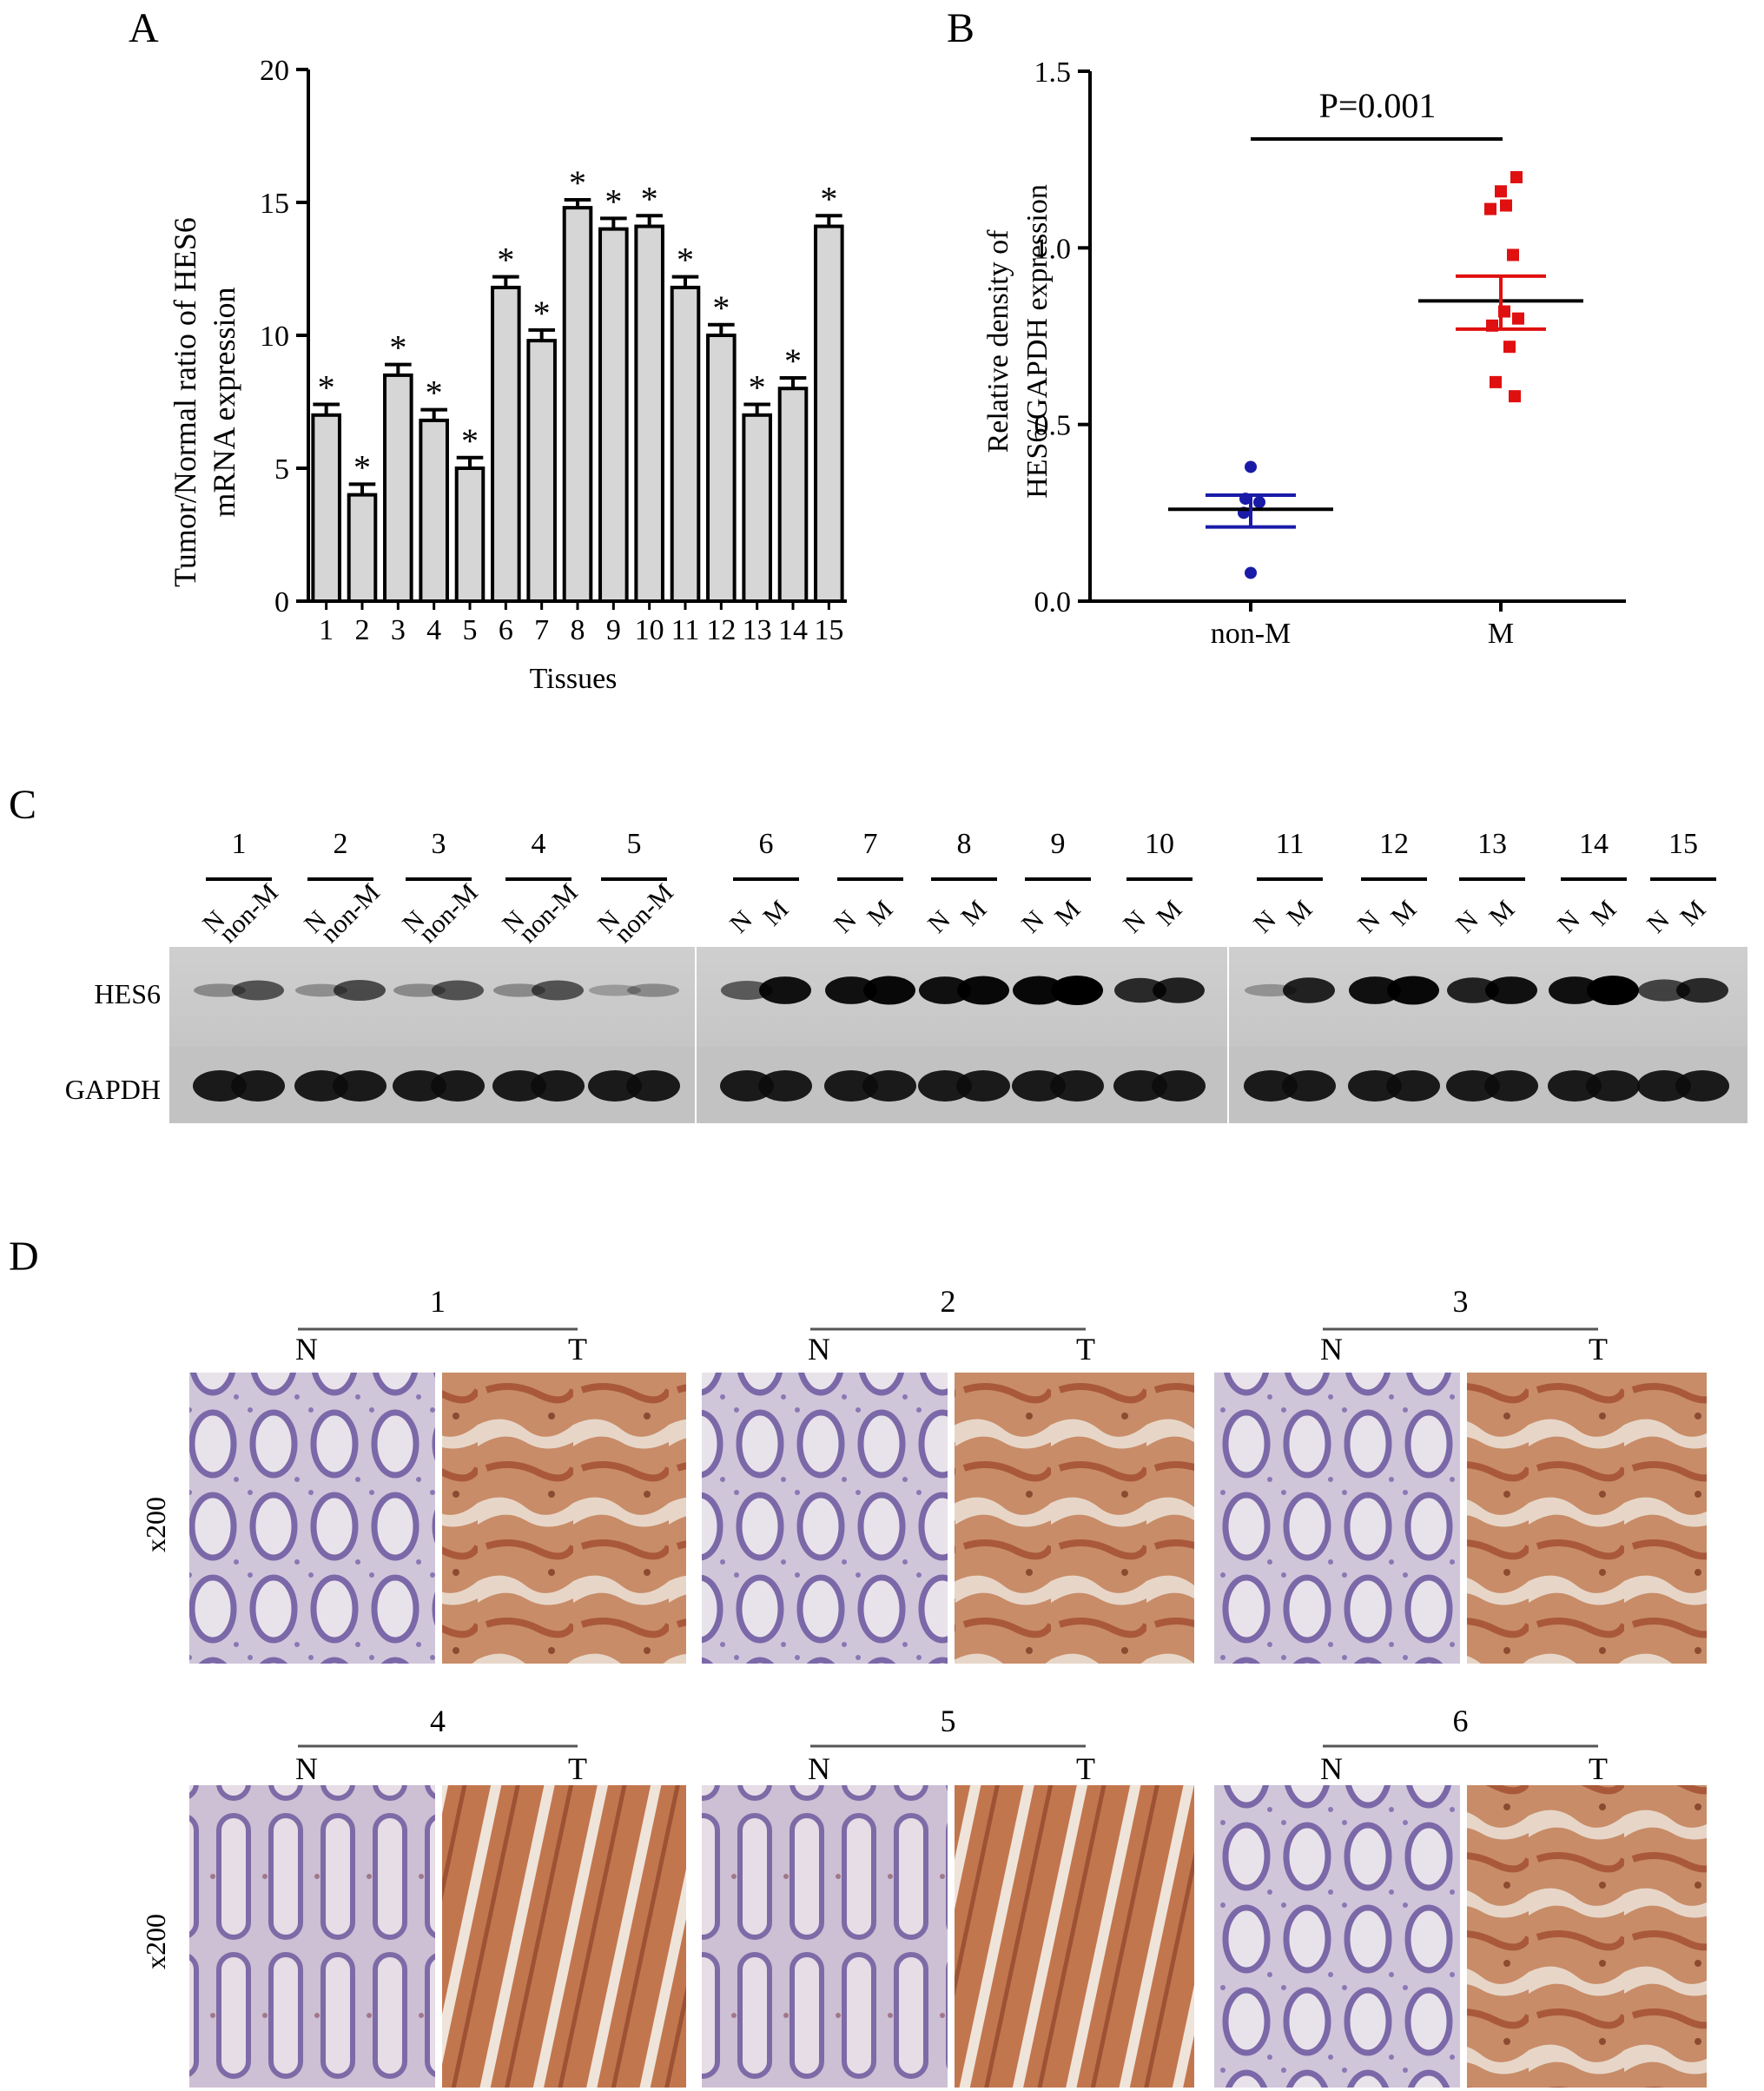  Describe the element at coordinates (113, 1089) in the screenshot. I see `row-label-gapdh: GAPDH` at that location.